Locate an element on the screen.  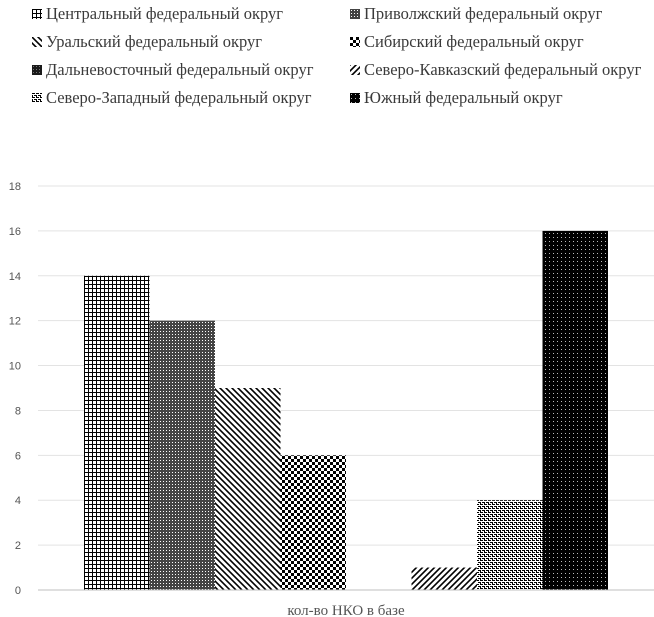
legend-item: Уральский федеральный округ is located at coordinates (147, 42).